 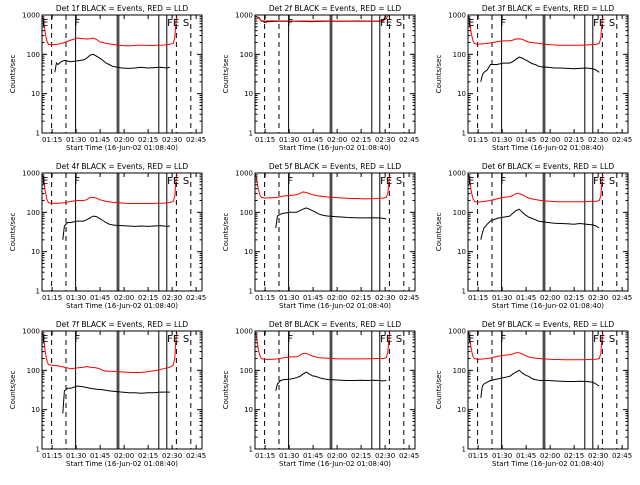 I want to click on chart-title: Det 8f BLACK = Events, RED = LLD, so click(x=335, y=324).